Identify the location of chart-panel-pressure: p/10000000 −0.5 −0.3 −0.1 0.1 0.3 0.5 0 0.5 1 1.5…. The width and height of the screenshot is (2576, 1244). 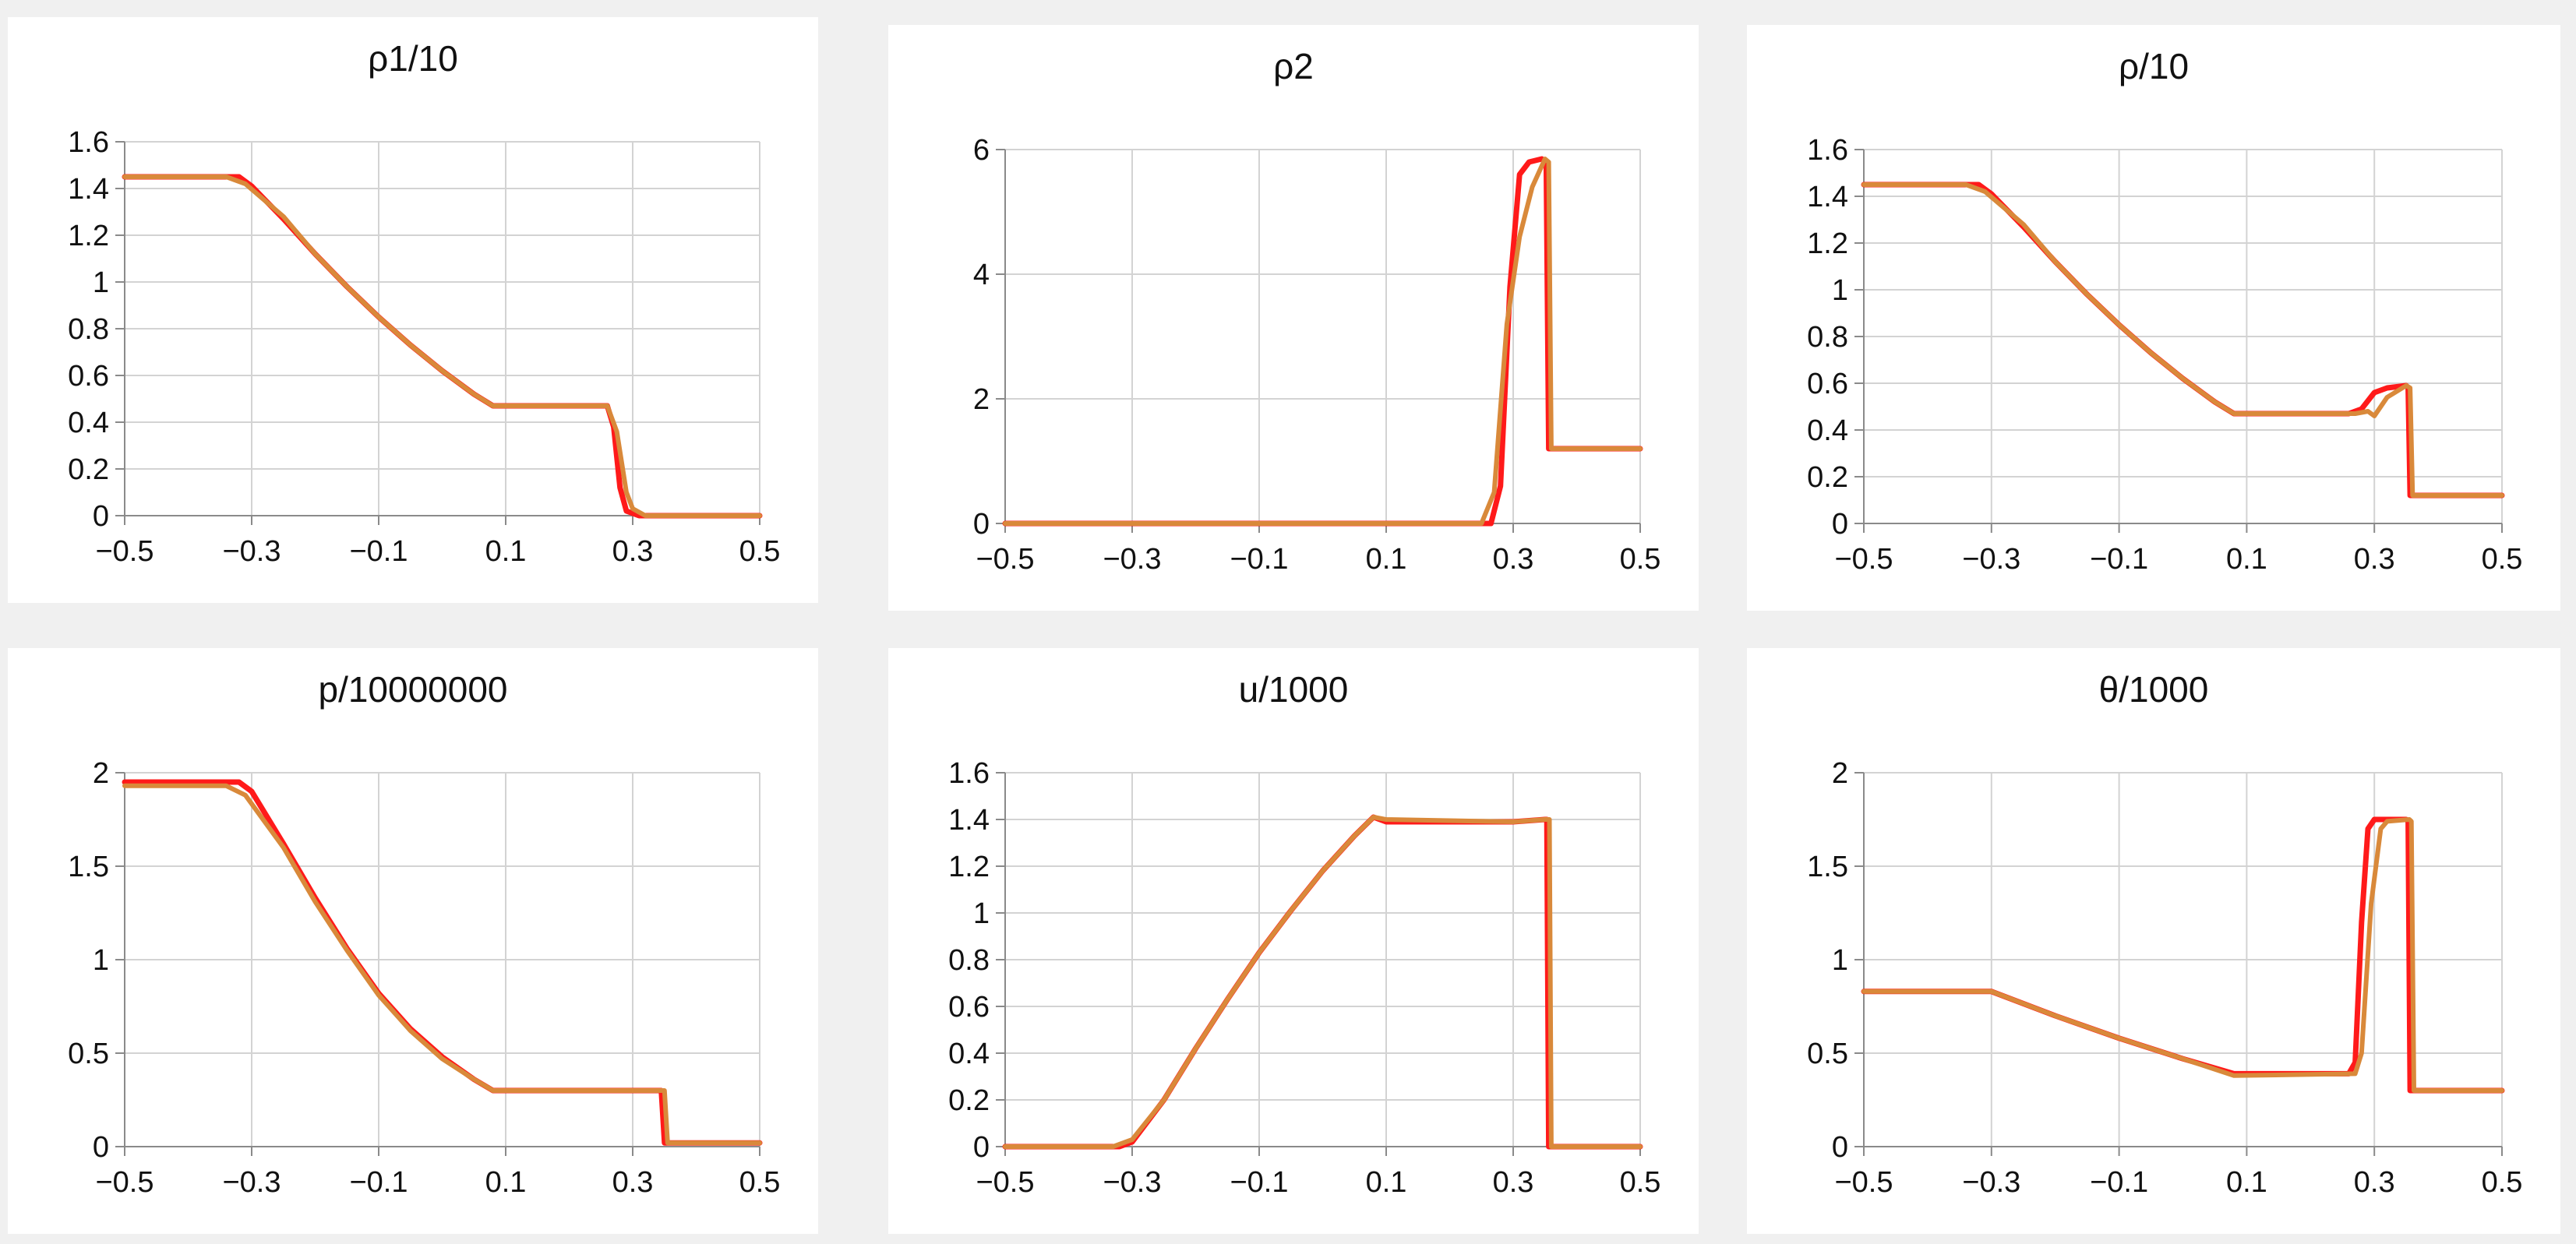
(413, 941).